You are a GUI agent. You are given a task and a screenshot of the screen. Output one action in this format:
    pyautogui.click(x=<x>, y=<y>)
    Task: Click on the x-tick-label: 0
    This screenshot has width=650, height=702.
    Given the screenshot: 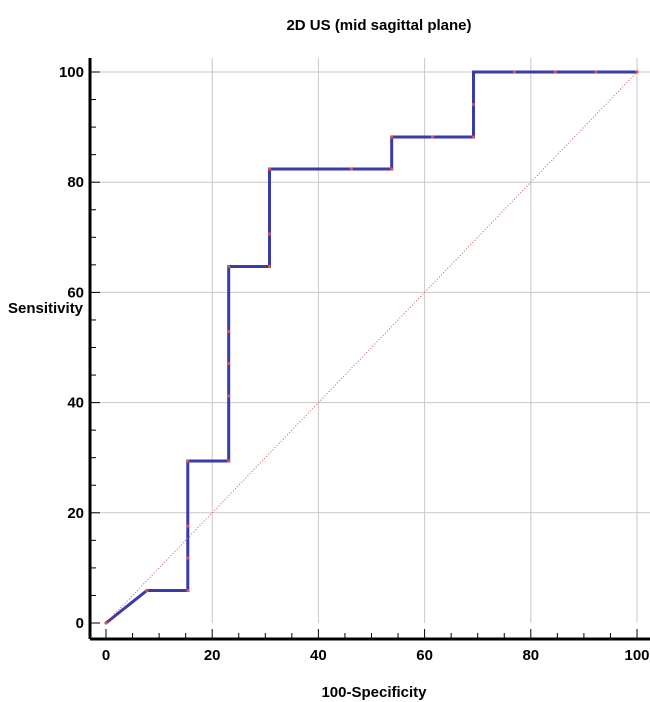 What is the action you would take?
    pyautogui.click(x=106, y=655)
    